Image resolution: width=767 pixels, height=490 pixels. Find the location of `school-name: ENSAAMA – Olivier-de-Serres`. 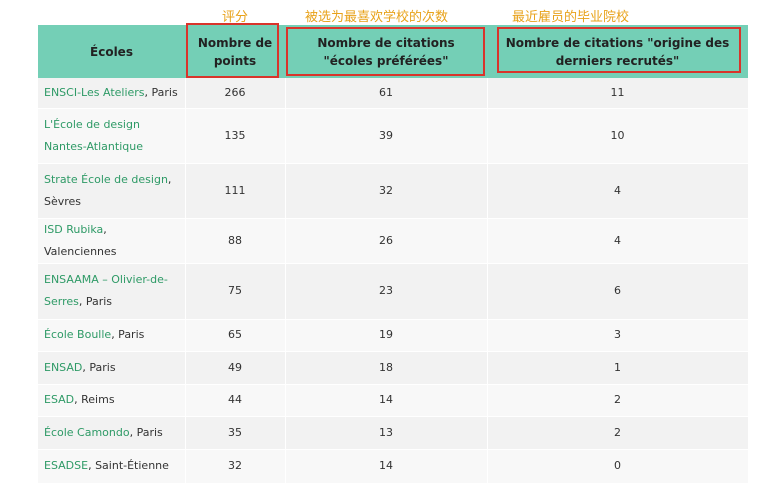

school-name: ENSAAMA – Olivier-de-Serres is located at coordinates (106, 290).